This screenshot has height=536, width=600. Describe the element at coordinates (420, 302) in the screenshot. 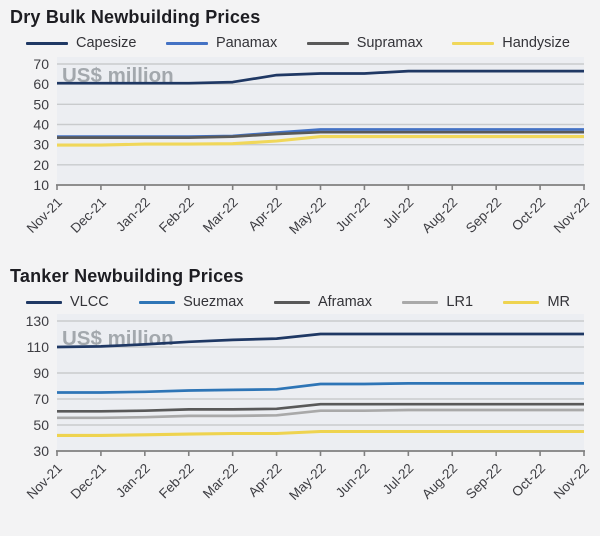

I see `legend-line-swatch-lr1` at that location.